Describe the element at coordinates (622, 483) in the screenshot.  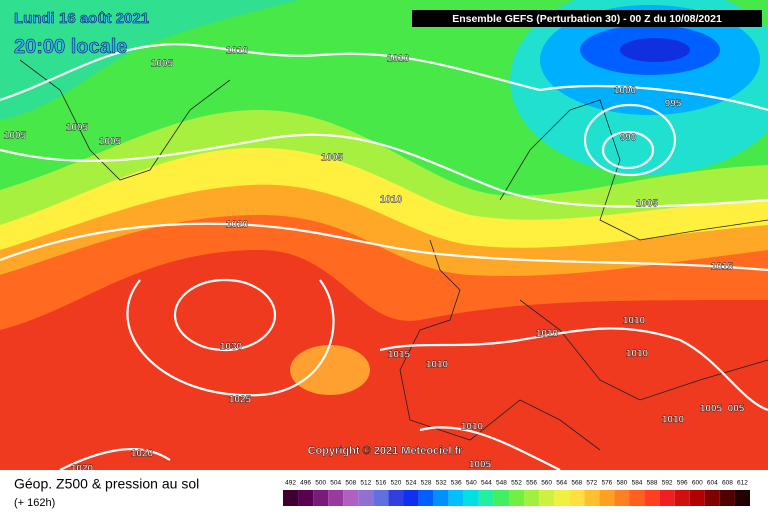
I see `scale-label: 580` at that location.